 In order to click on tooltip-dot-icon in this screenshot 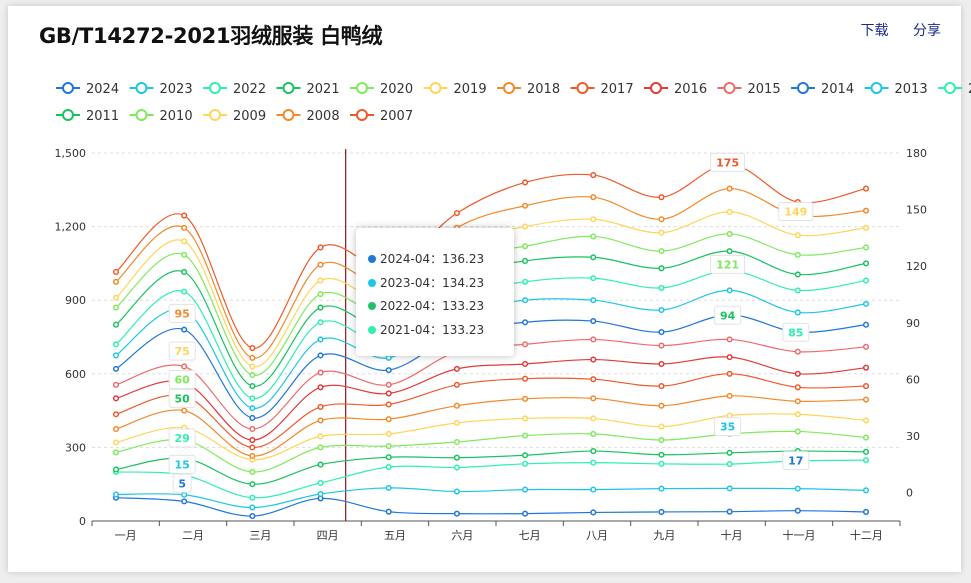, I will do `click(372, 259)`.